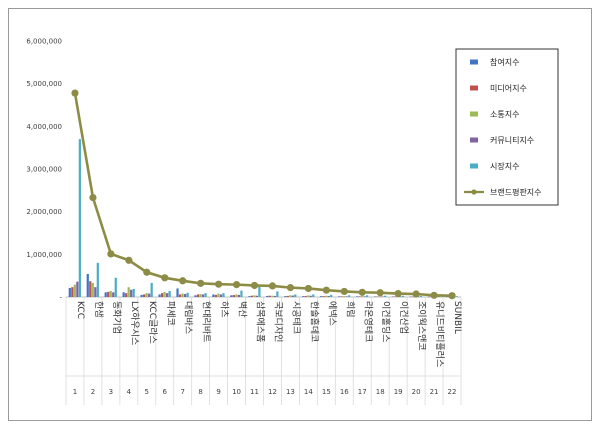  What do you see at coordinates (44, 170) in the screenshot?
I see `y-tick-label: 3,000,000` at bounding box center [44, 170].